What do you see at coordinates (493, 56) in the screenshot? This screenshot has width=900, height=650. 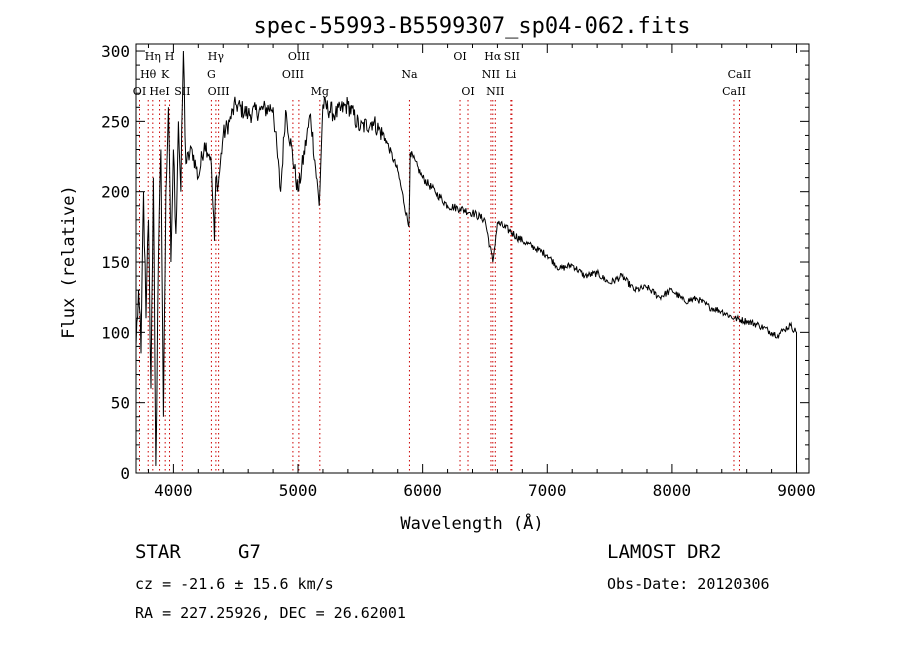 I see `marker-label: Hα` at bounding box center [493, 56].